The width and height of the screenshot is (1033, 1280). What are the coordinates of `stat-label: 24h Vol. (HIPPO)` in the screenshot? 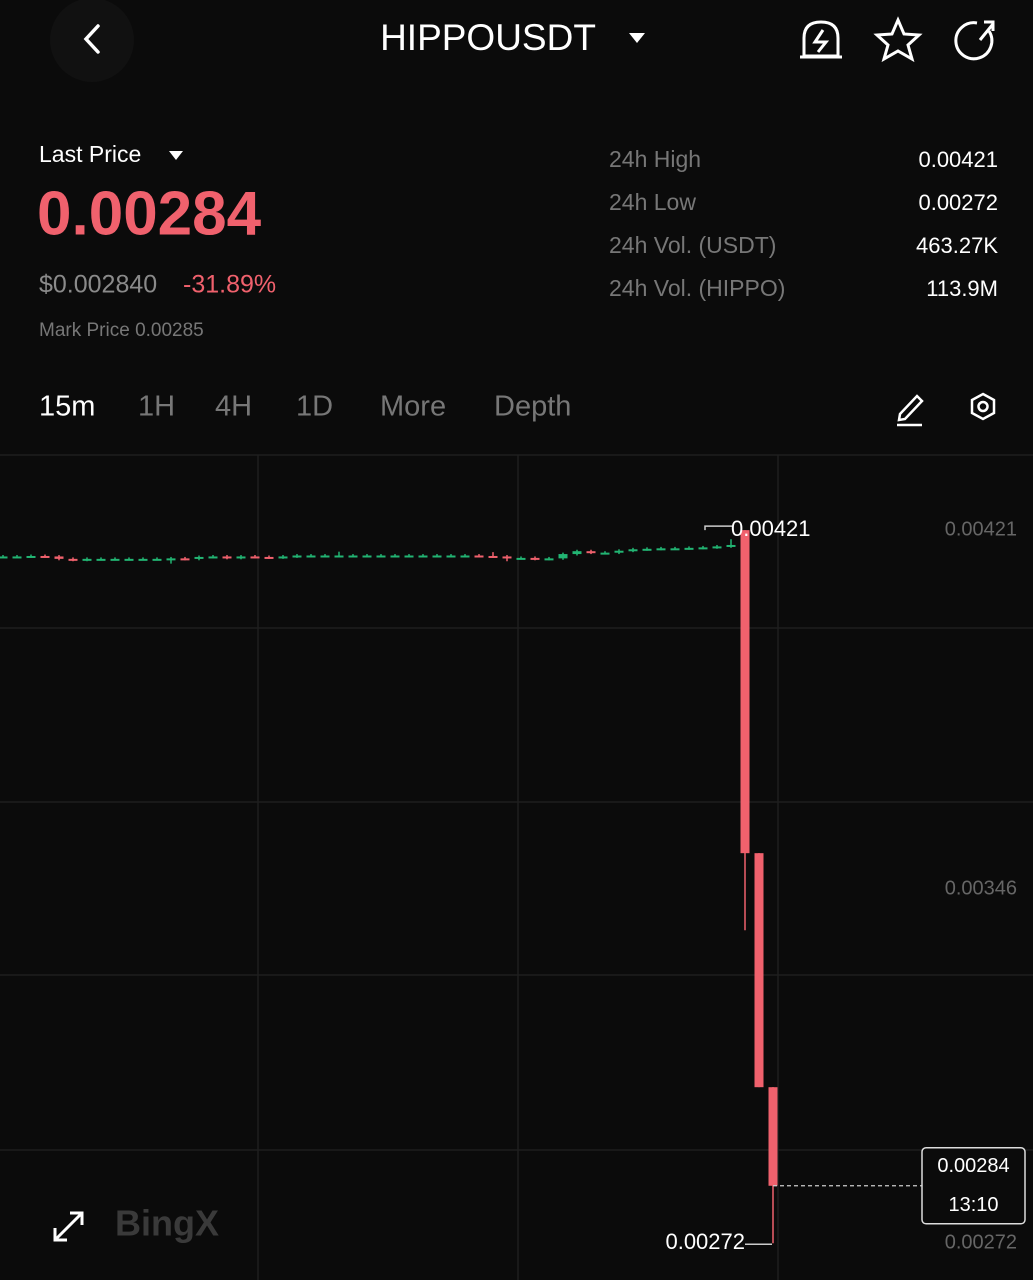 It's located at (697, 288).